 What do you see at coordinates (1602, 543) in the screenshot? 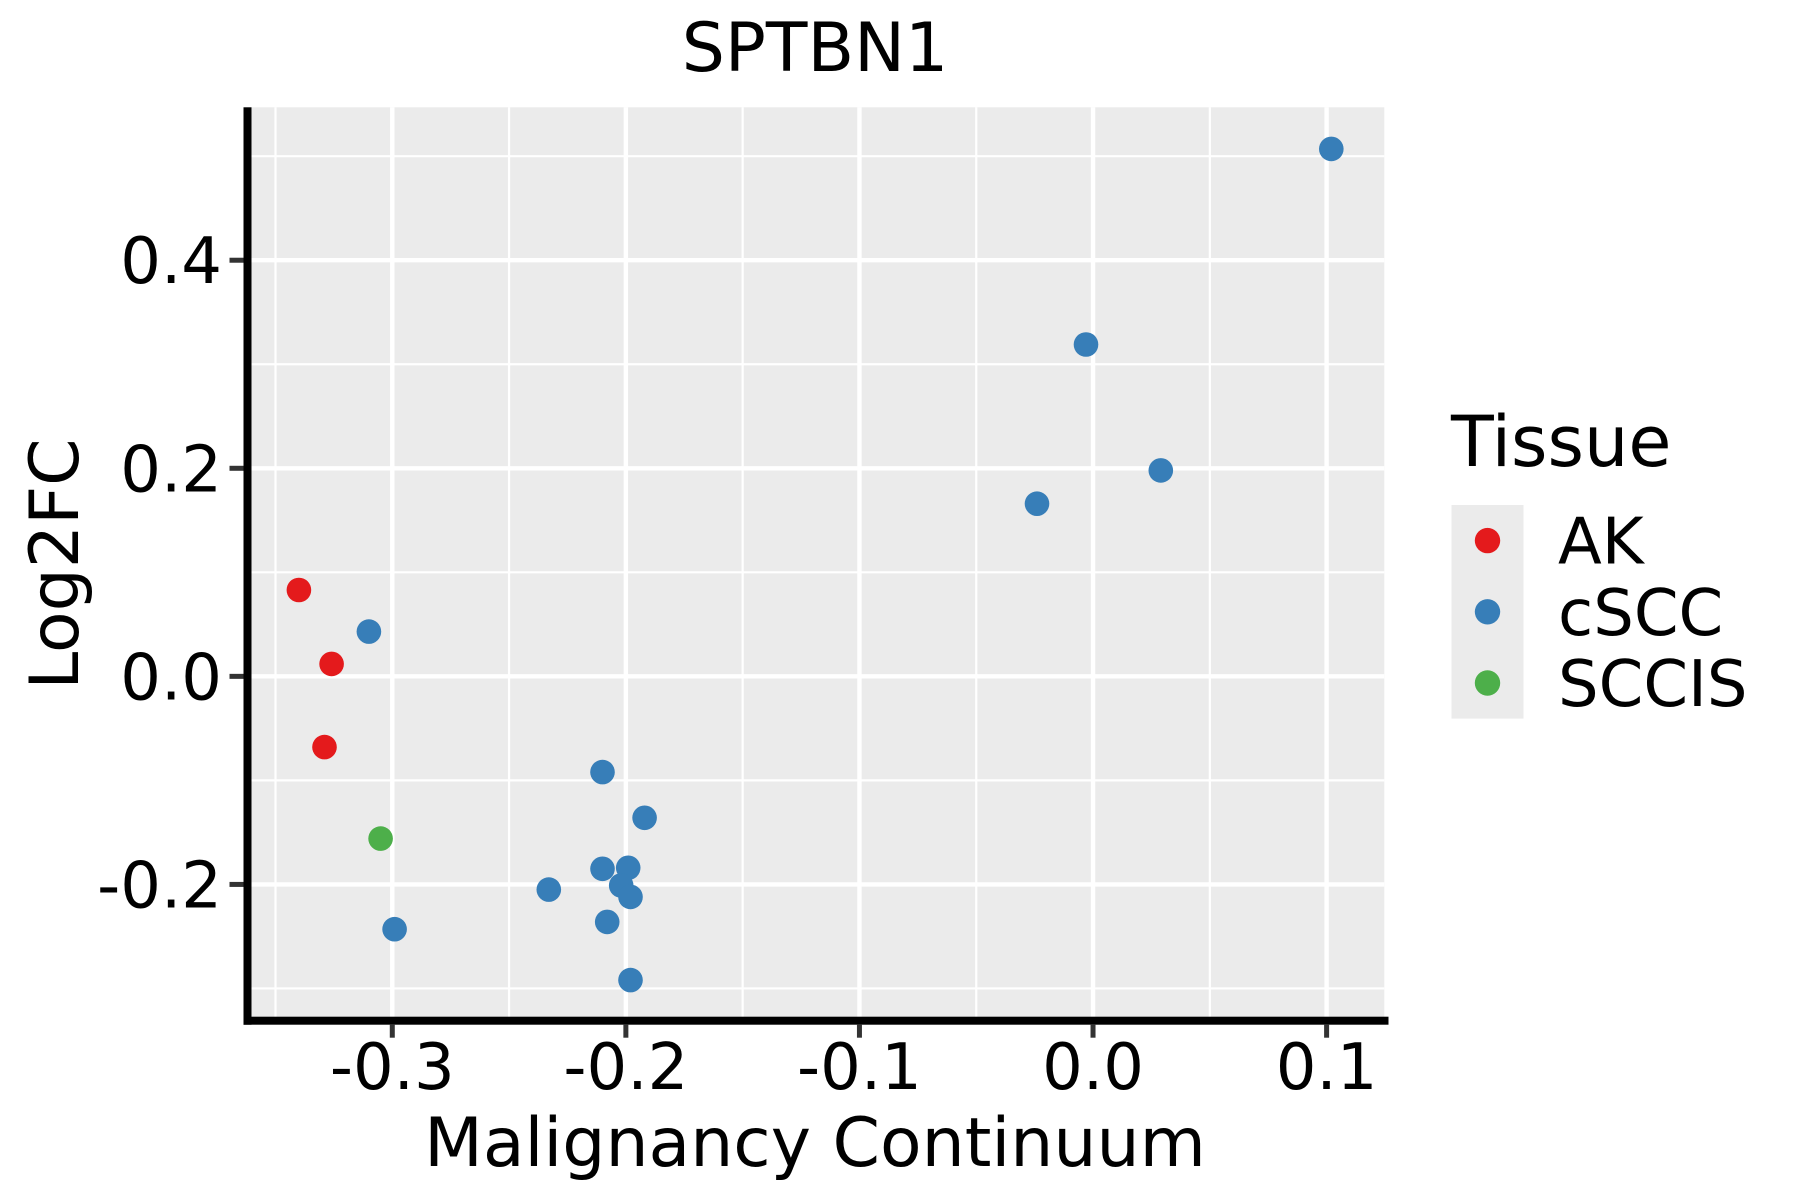
I see `legend-label-ak: AK` at bounding box center [1602, 543].